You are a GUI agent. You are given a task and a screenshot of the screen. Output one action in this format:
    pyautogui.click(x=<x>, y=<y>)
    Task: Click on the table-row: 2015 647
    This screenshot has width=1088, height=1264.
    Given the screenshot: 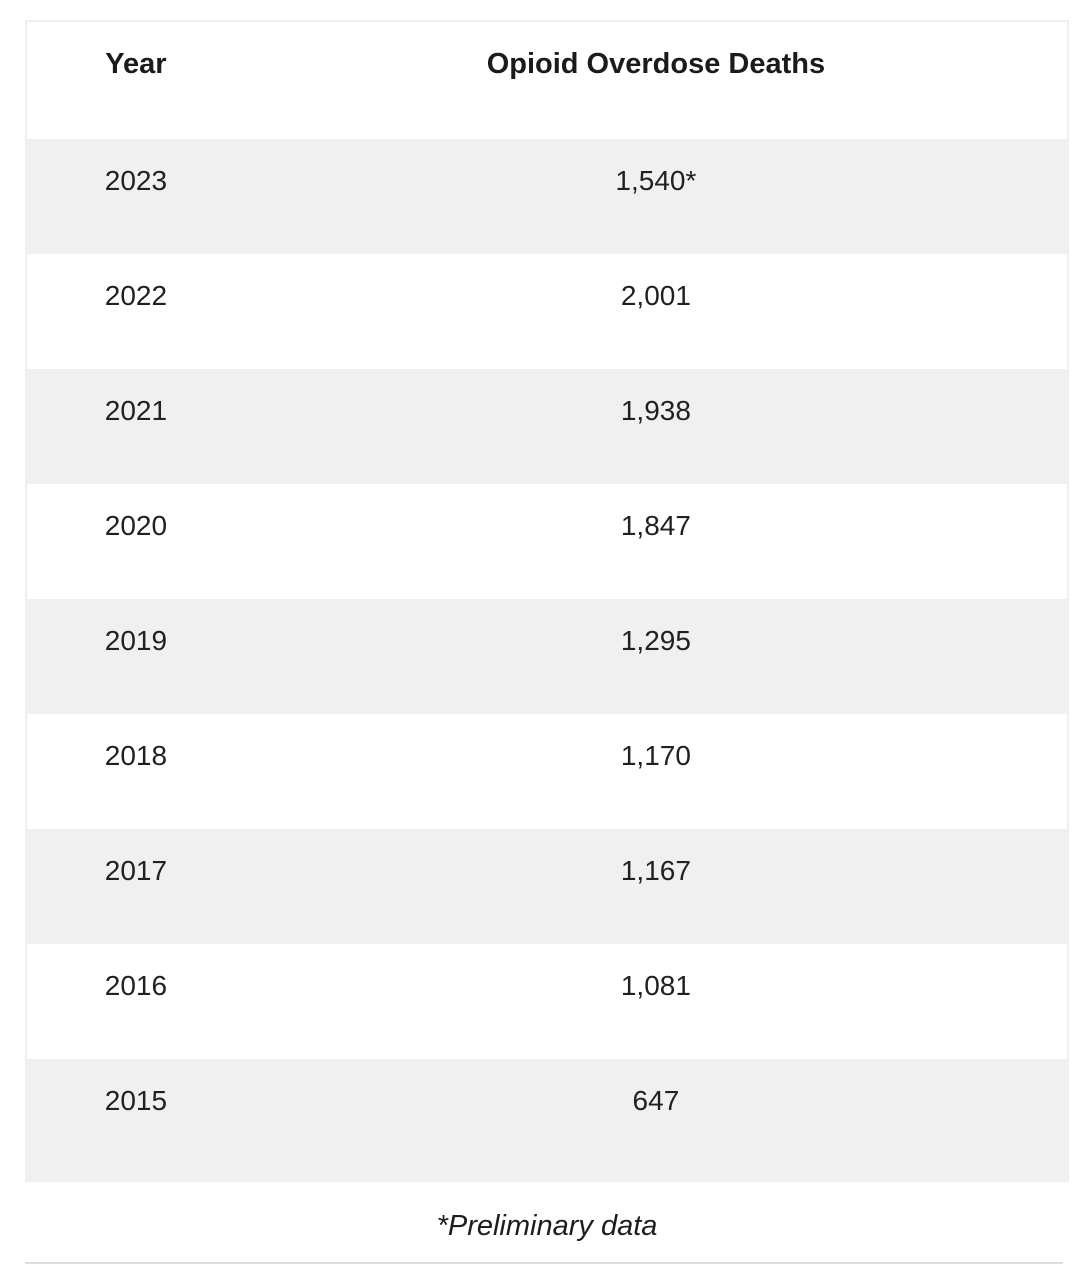 What is the action you would take?
    pyautogui.click(x=547, y=1120)
    